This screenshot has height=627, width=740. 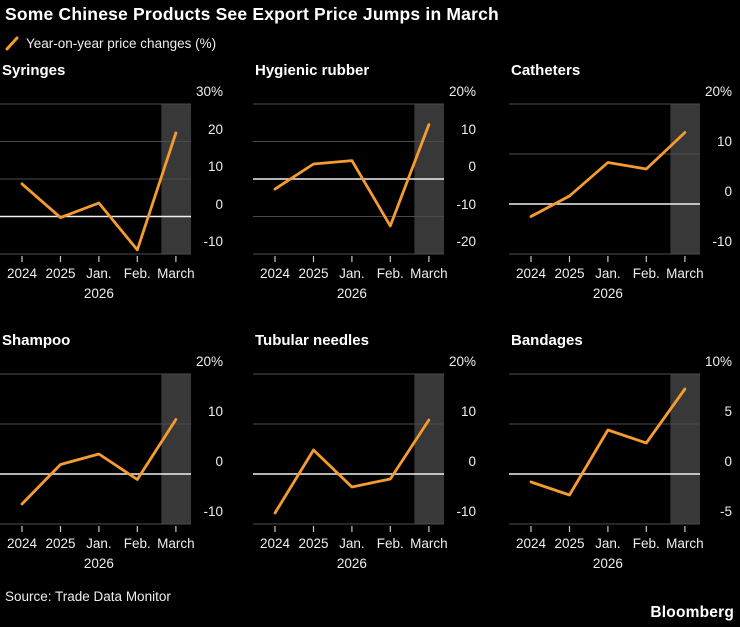 What do you see at coordinates (728, 411) in the screenshot?
I see `y-axis-label: 5` at bounding box center [728, 411].